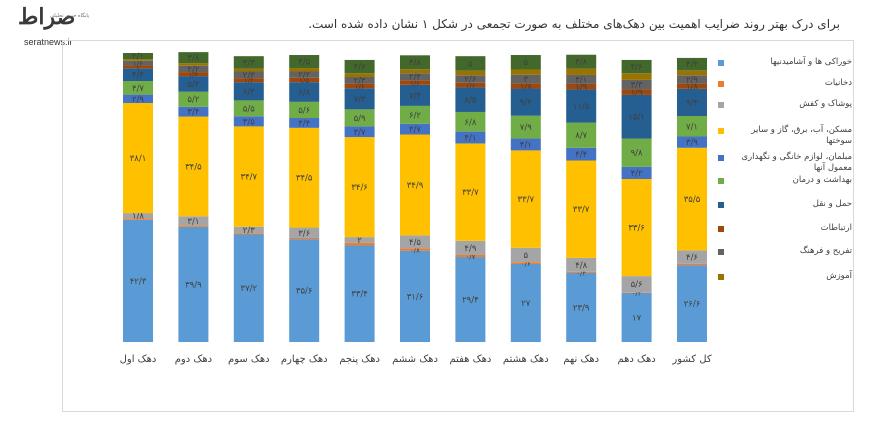 This screenshot has width=870, height=436. I want to click on data-label: ۰/۴, so click(581, 273).